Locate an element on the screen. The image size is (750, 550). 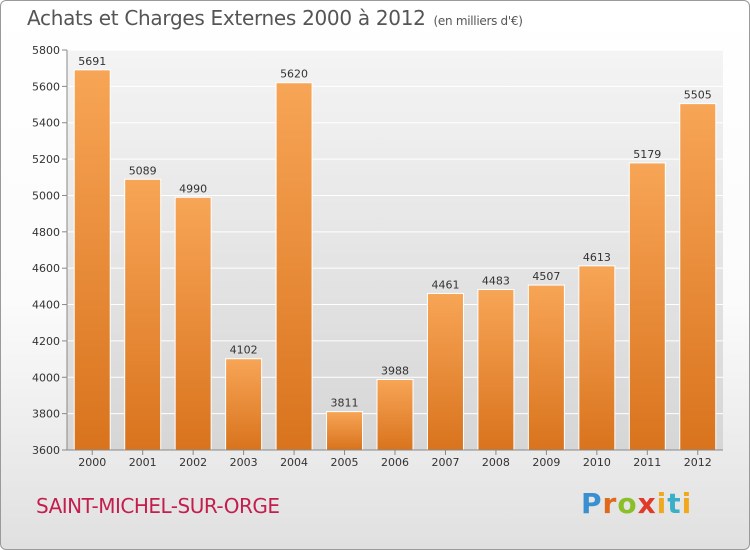
data-label-2006: 3988 is located at coordinates (395, 370).